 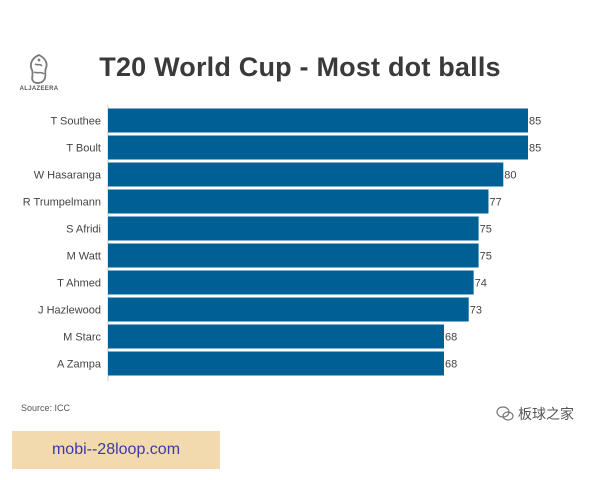 What do you see at coordinates (546, 414) in the screenshot?
I see `wechat-name: 板球之家` at bounding box center [546, 414].